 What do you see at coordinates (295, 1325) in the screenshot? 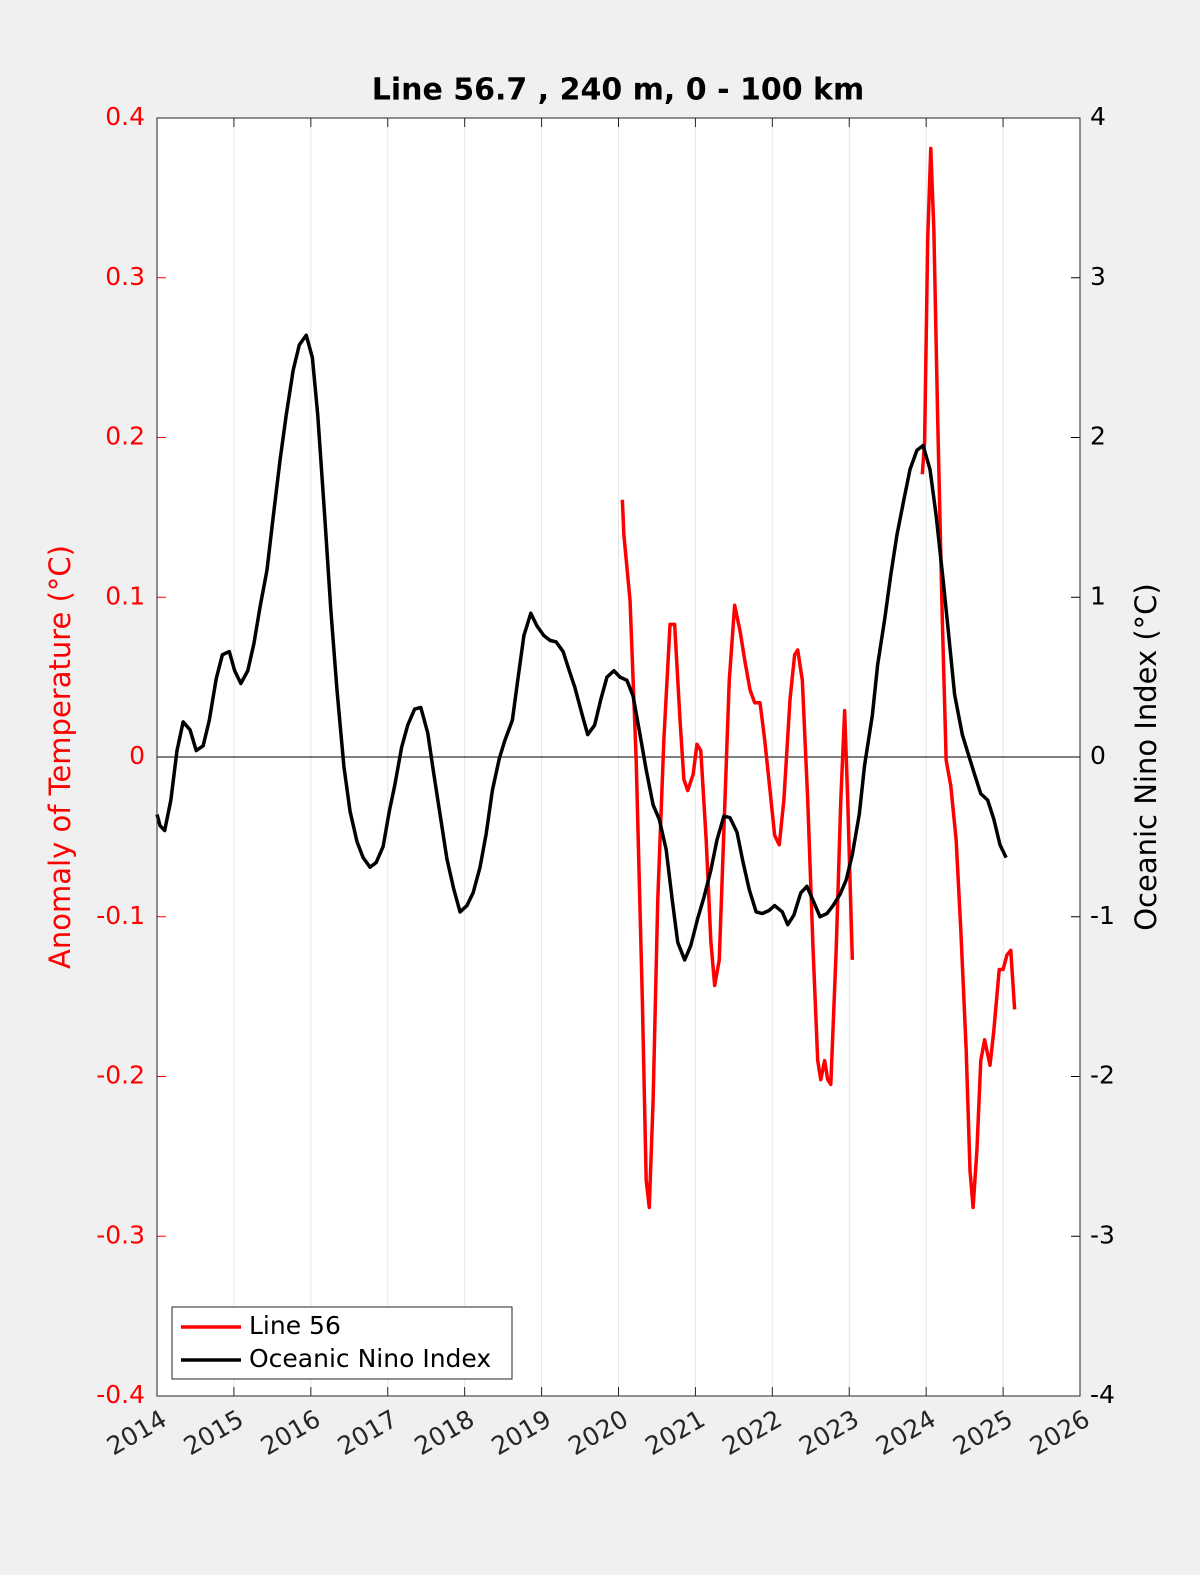
I see `legend-label: Line 56` at bounding box center [295, 1325].